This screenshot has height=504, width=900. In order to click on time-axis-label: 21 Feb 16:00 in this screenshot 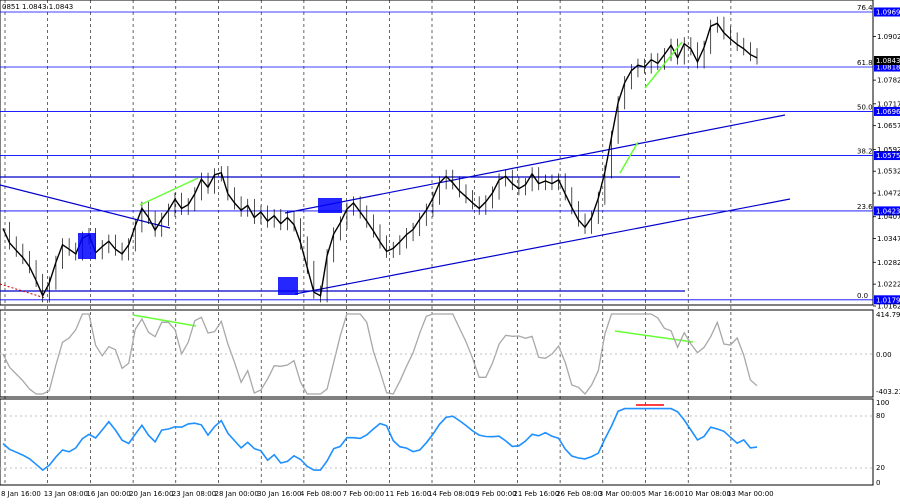, I will do `click(536, 494)`.